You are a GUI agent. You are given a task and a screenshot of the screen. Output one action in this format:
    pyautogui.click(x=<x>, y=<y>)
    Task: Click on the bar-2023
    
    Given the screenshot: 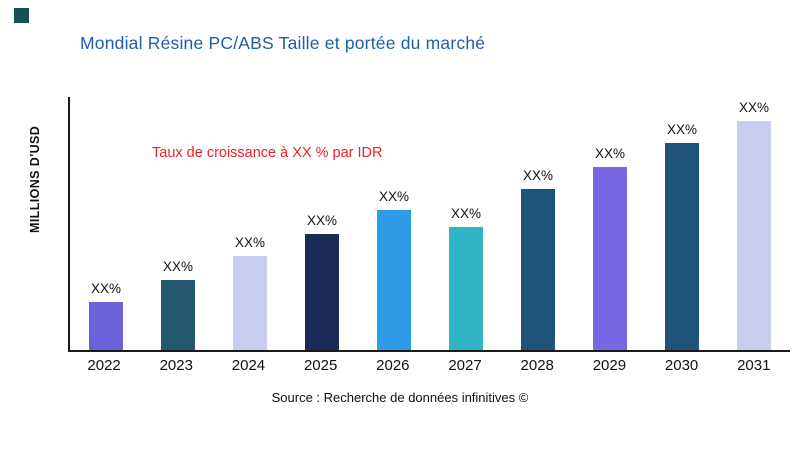 What is the action you would take?
    pyautogui.click(x=178, y=315)
    